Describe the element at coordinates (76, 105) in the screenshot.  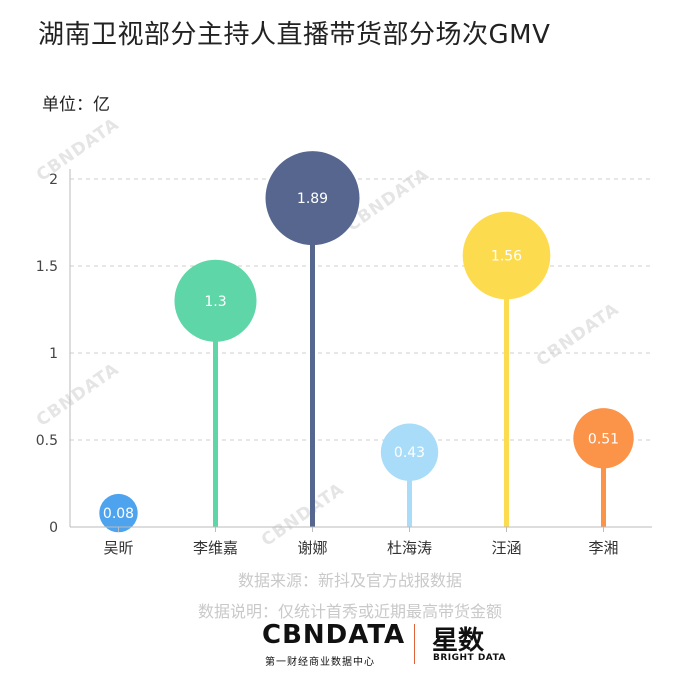
I see `unit-label: 单位：亿` at that location.